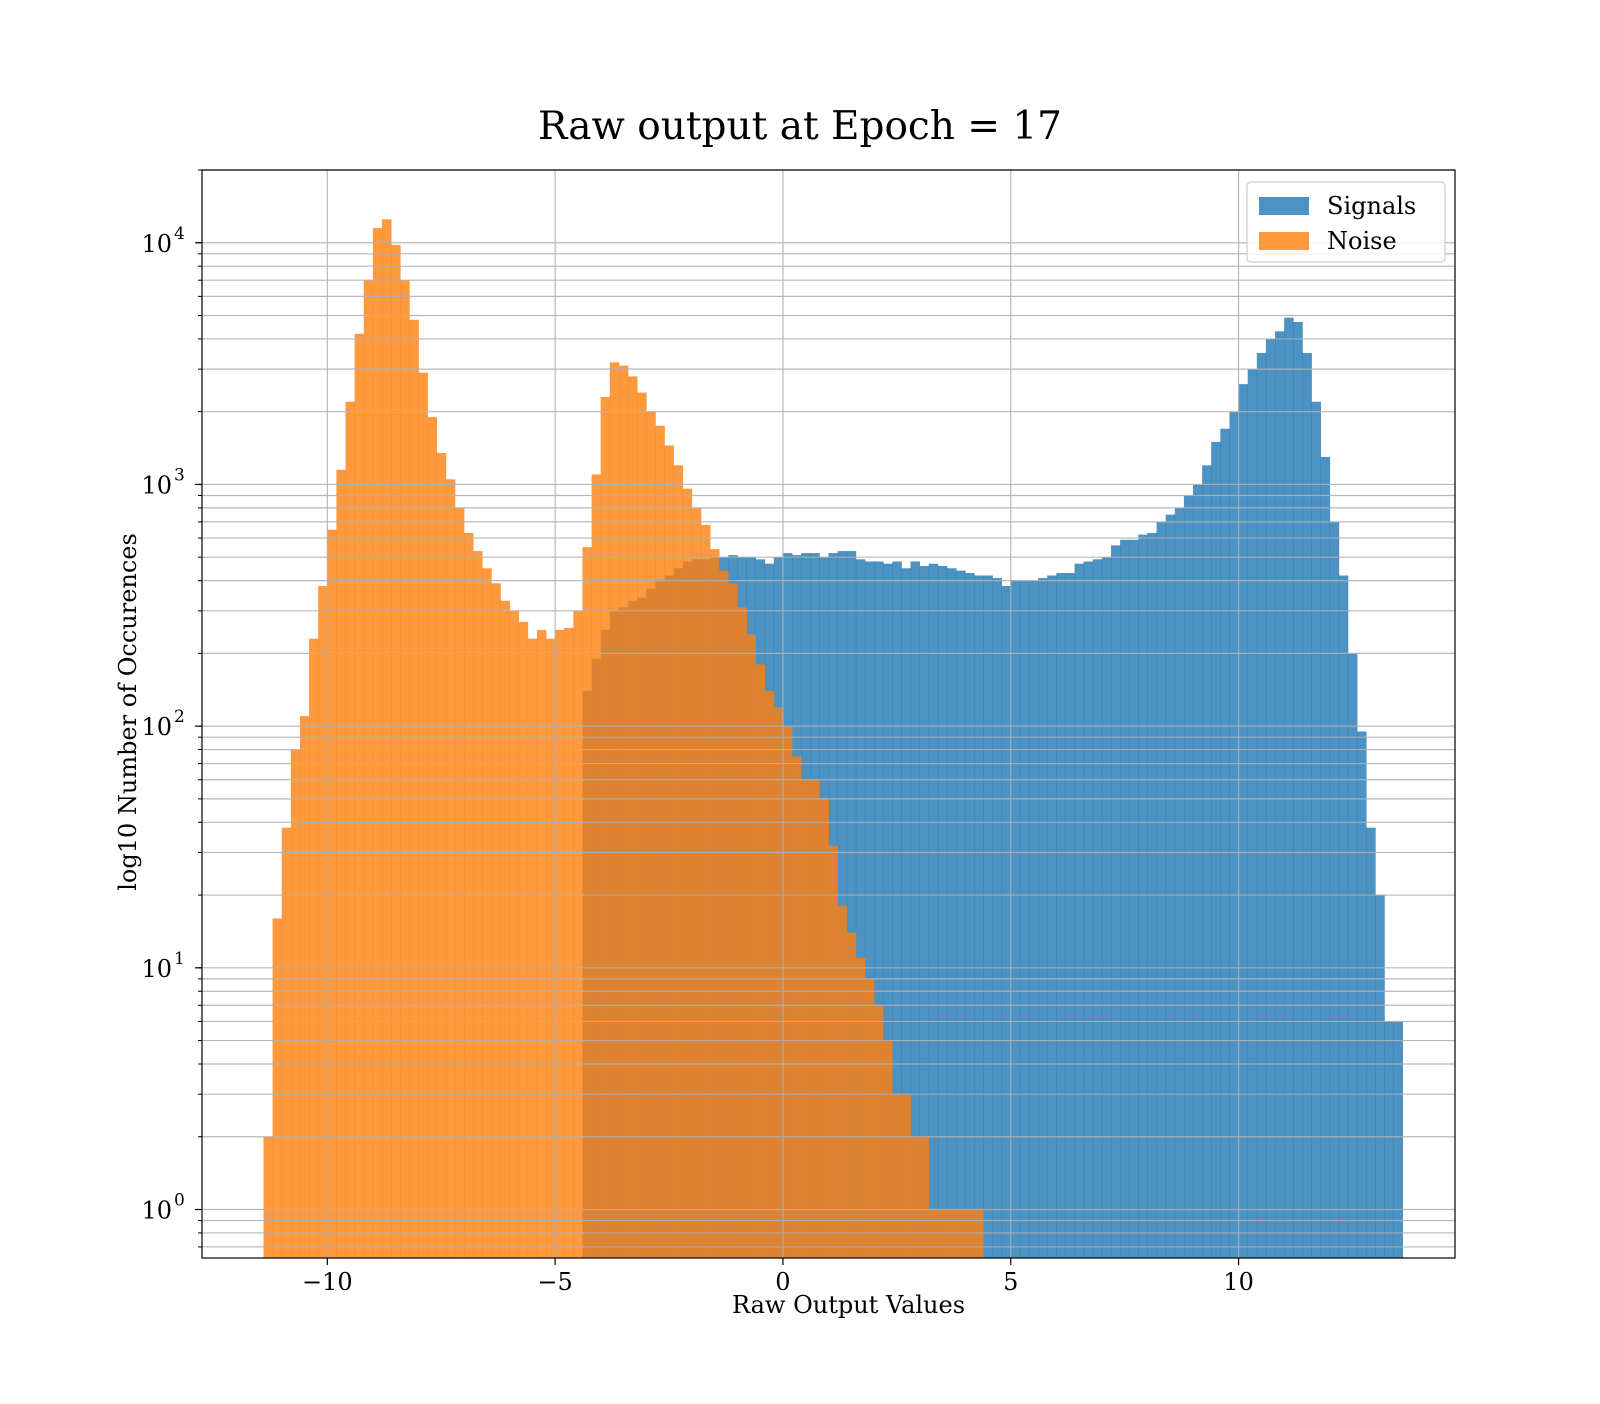 Image resolution: width=1600 pixels, height=1404 pixels. I want to click on x-tick-label: −5, so click(554, 1282).